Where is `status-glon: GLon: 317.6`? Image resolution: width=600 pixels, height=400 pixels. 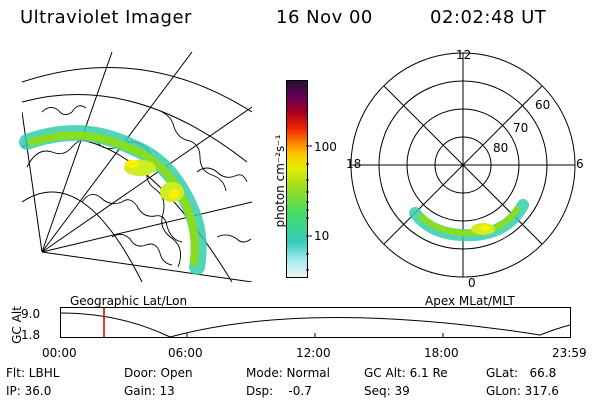
status-glon: GLon: 317.6 is located at coordinates (522, 391).